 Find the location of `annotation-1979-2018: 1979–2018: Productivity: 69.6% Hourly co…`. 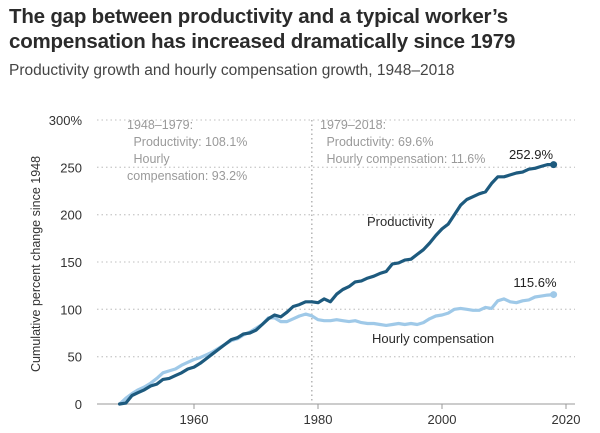

annotation-1979-2018: 1979–2018: Productivity: 69.6% Hourly co… is located at coordinates (402, 142).